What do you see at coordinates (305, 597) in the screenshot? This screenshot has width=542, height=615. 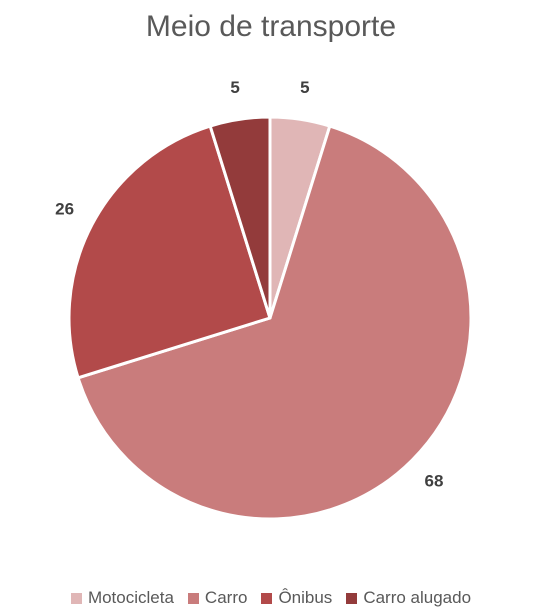 I see `legend-label-onibus: Ônibus` at bounding box center [305, 597].